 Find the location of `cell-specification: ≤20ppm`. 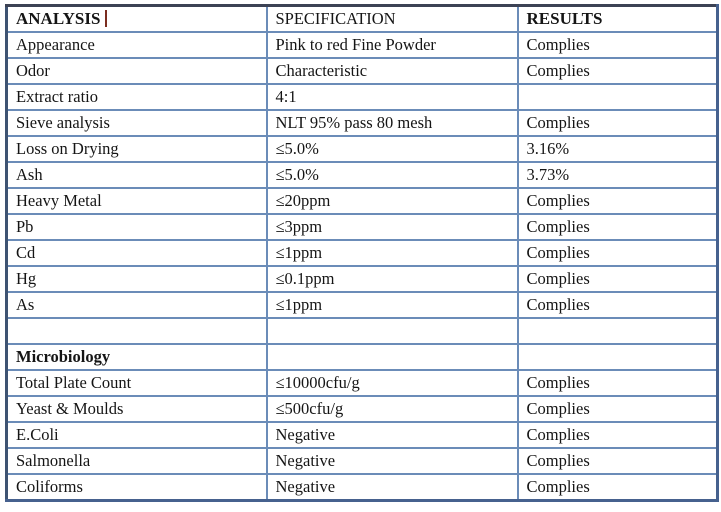

cell-specification: ≤20ppm is located at coordinates (392, 201).